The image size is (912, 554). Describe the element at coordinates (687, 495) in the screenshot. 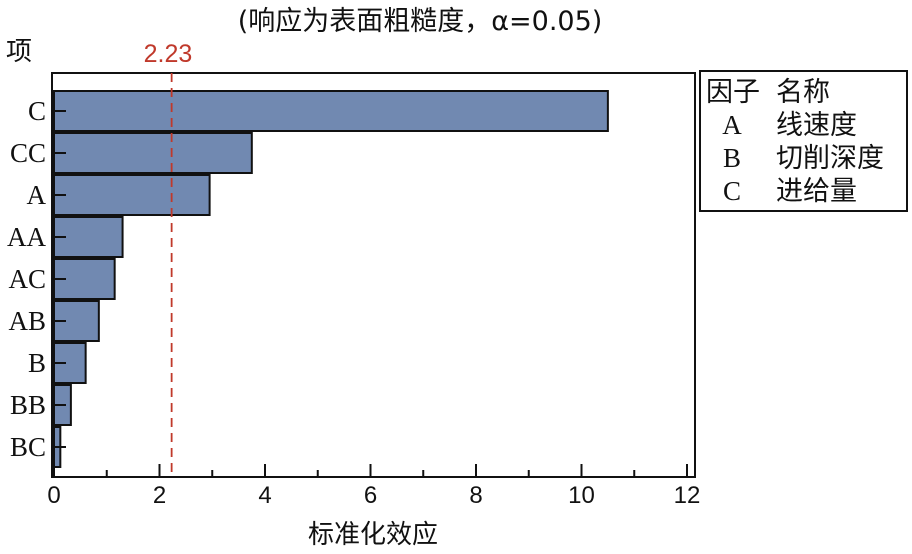

I see `x-tick-label-12: 12` at that location.